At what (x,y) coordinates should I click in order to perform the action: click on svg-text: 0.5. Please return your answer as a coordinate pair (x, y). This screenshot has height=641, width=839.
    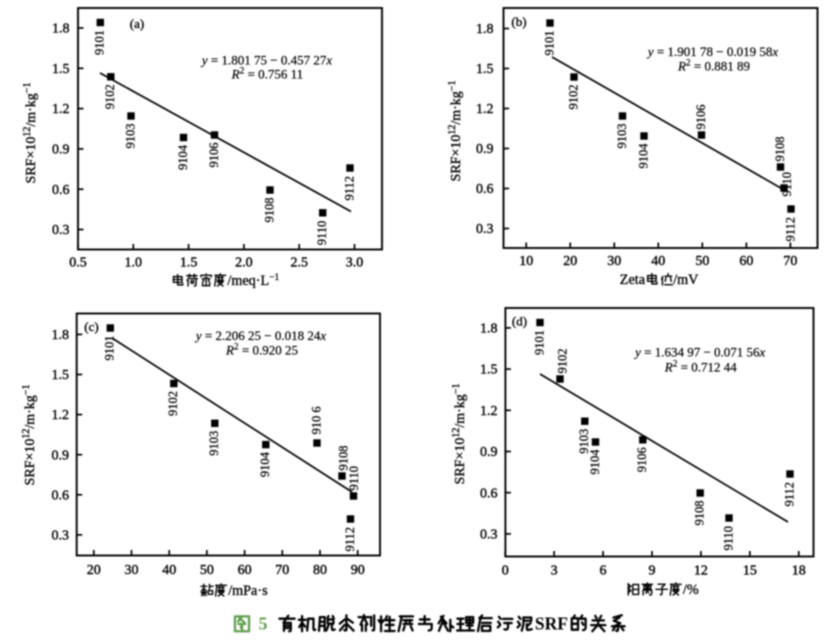
    Looking at the image, I should click on (78, 263).